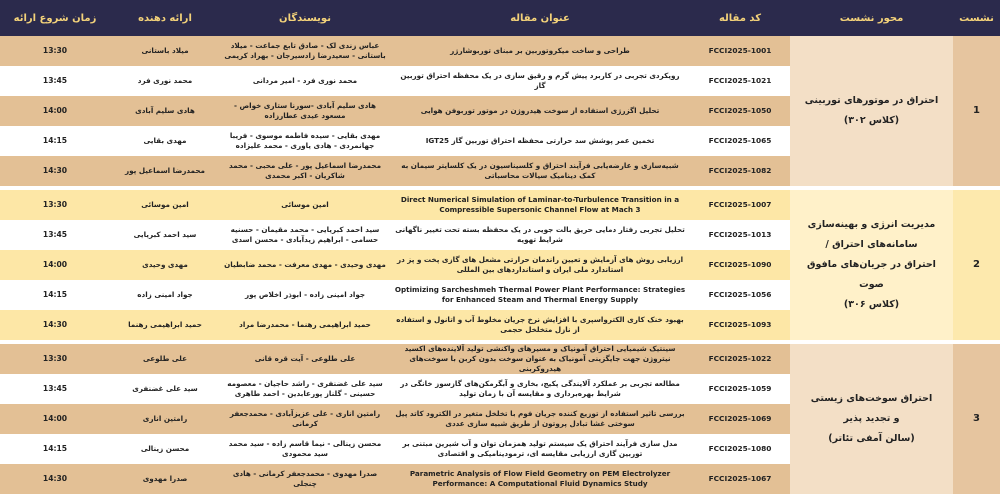  I want to click on paper-code: FCCI2025-1093, so click(740, 325).